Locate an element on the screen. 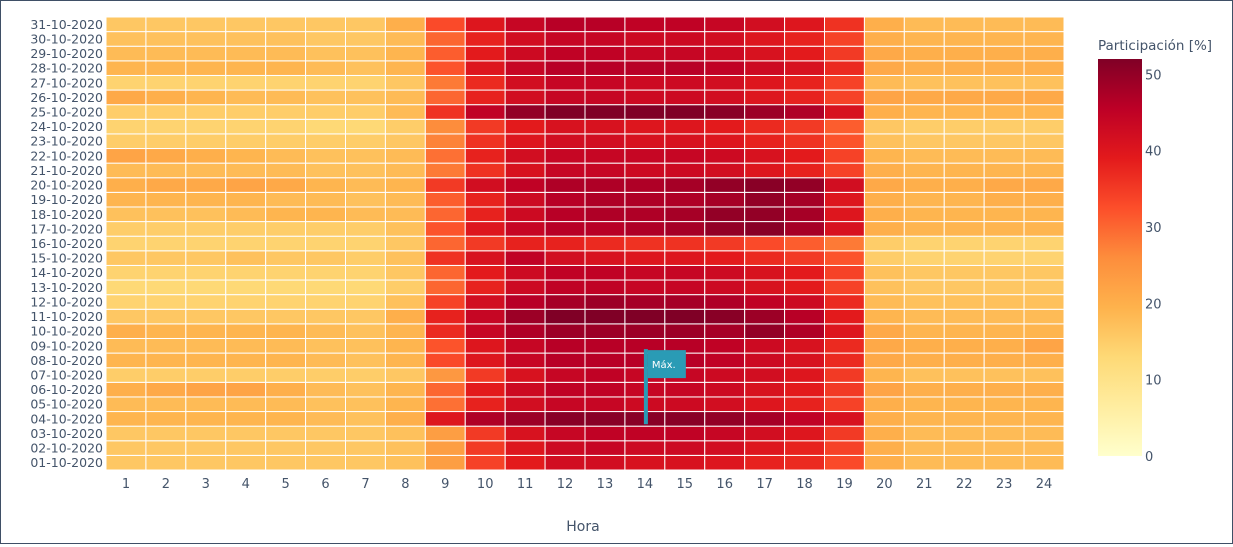  x-tick-label: 13 is located at coordinates (605, 484).